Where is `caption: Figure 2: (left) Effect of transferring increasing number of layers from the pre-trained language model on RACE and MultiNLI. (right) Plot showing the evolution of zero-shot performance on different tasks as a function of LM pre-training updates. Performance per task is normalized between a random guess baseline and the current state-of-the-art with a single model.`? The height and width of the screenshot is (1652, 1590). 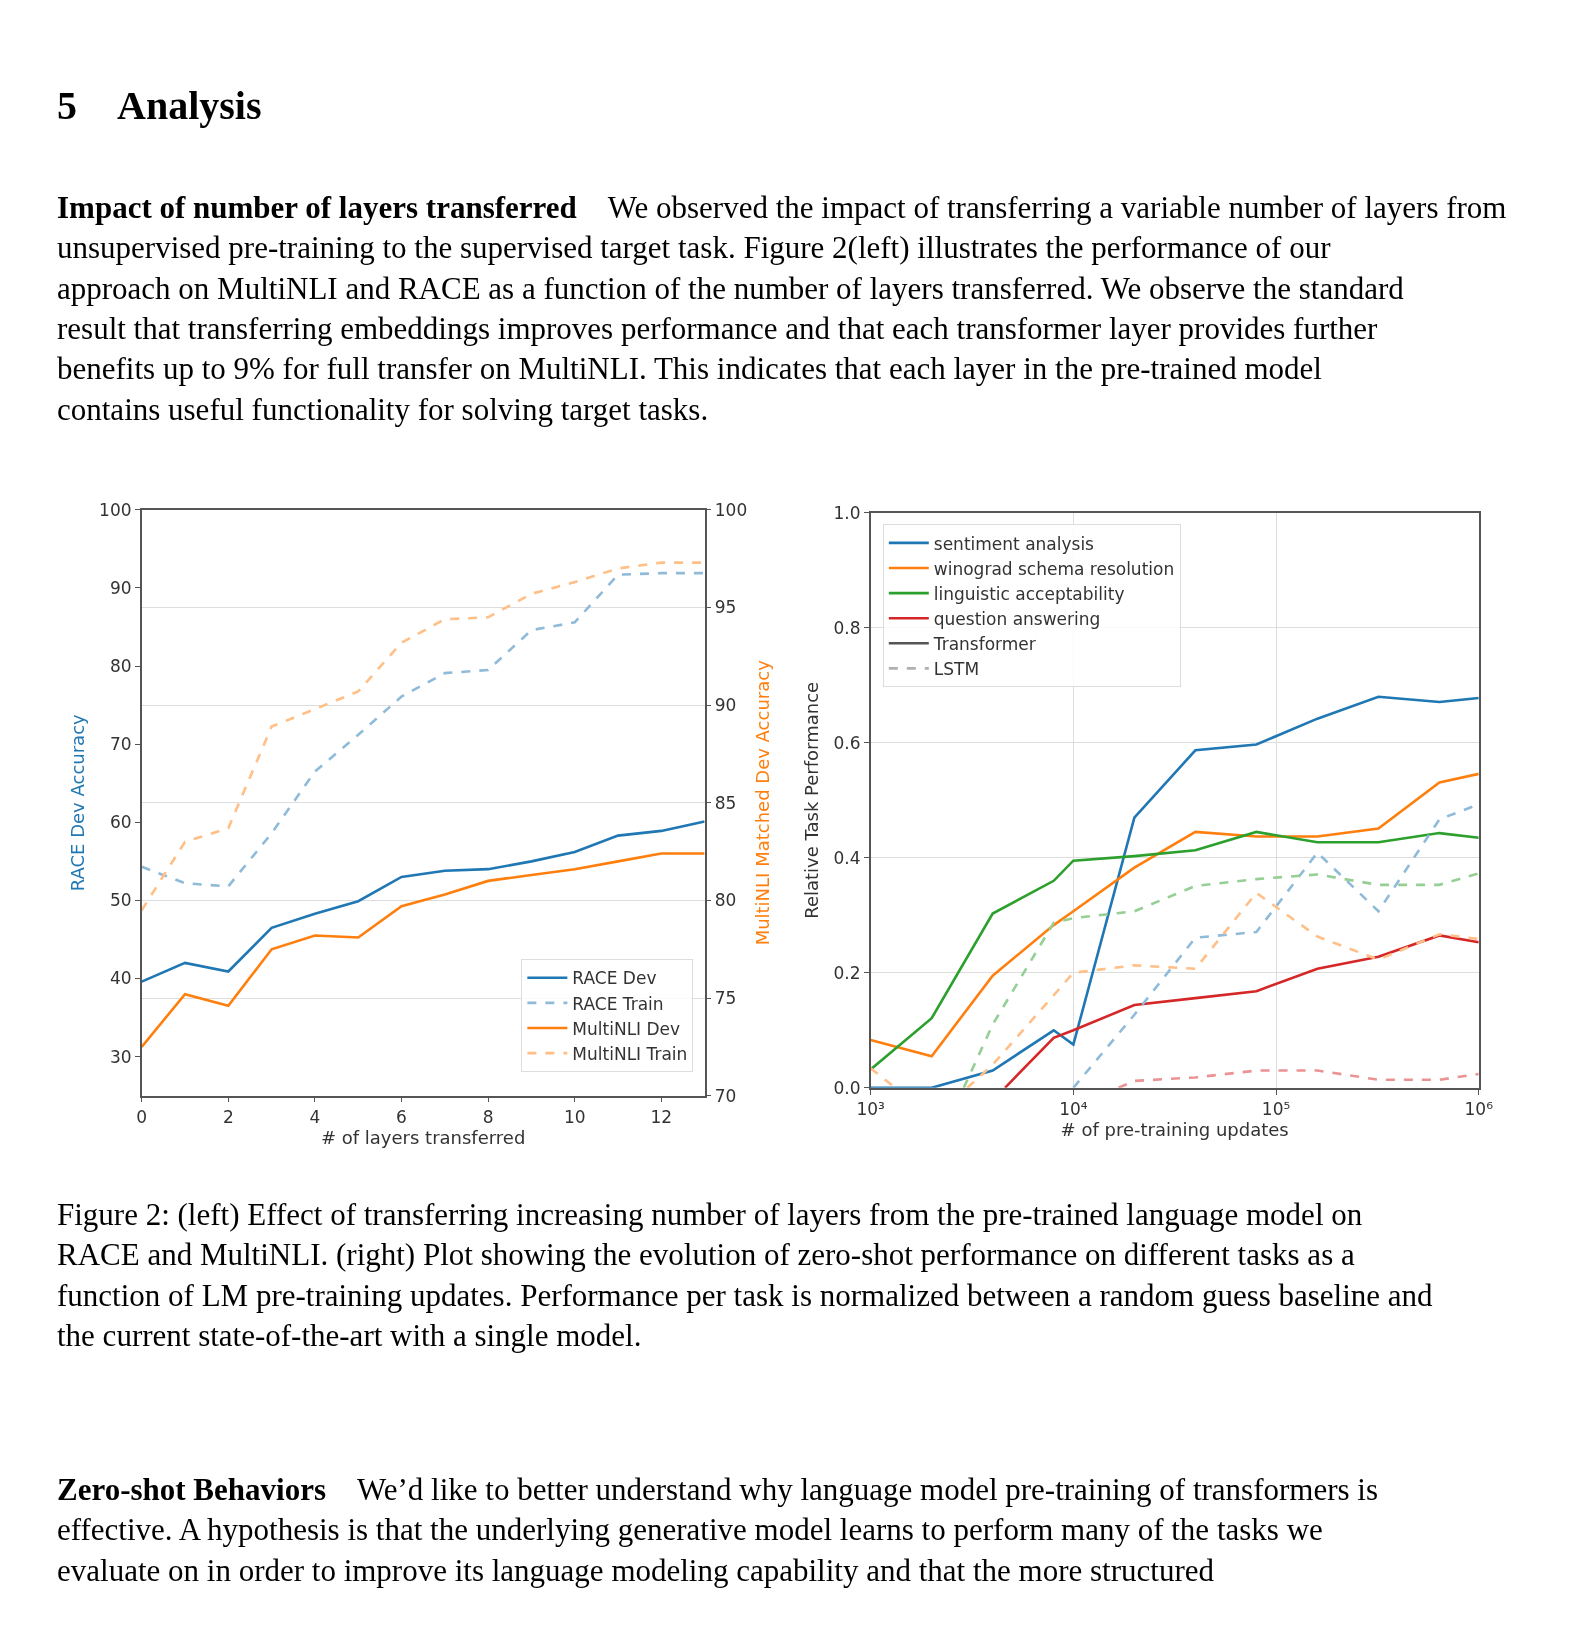
caption: Figure 2: (left) Effect of transferring increasing number of layers from the pre-trained language model on RACE and MultiNLI. (right) Plot showing the evolution of zero-shot performance on different tasks as a function of LM pre-training updates. Performance per task is normalized between a random guess baseline and the current state-of-the-art with a single model. is located at coordinates (745, 1275).